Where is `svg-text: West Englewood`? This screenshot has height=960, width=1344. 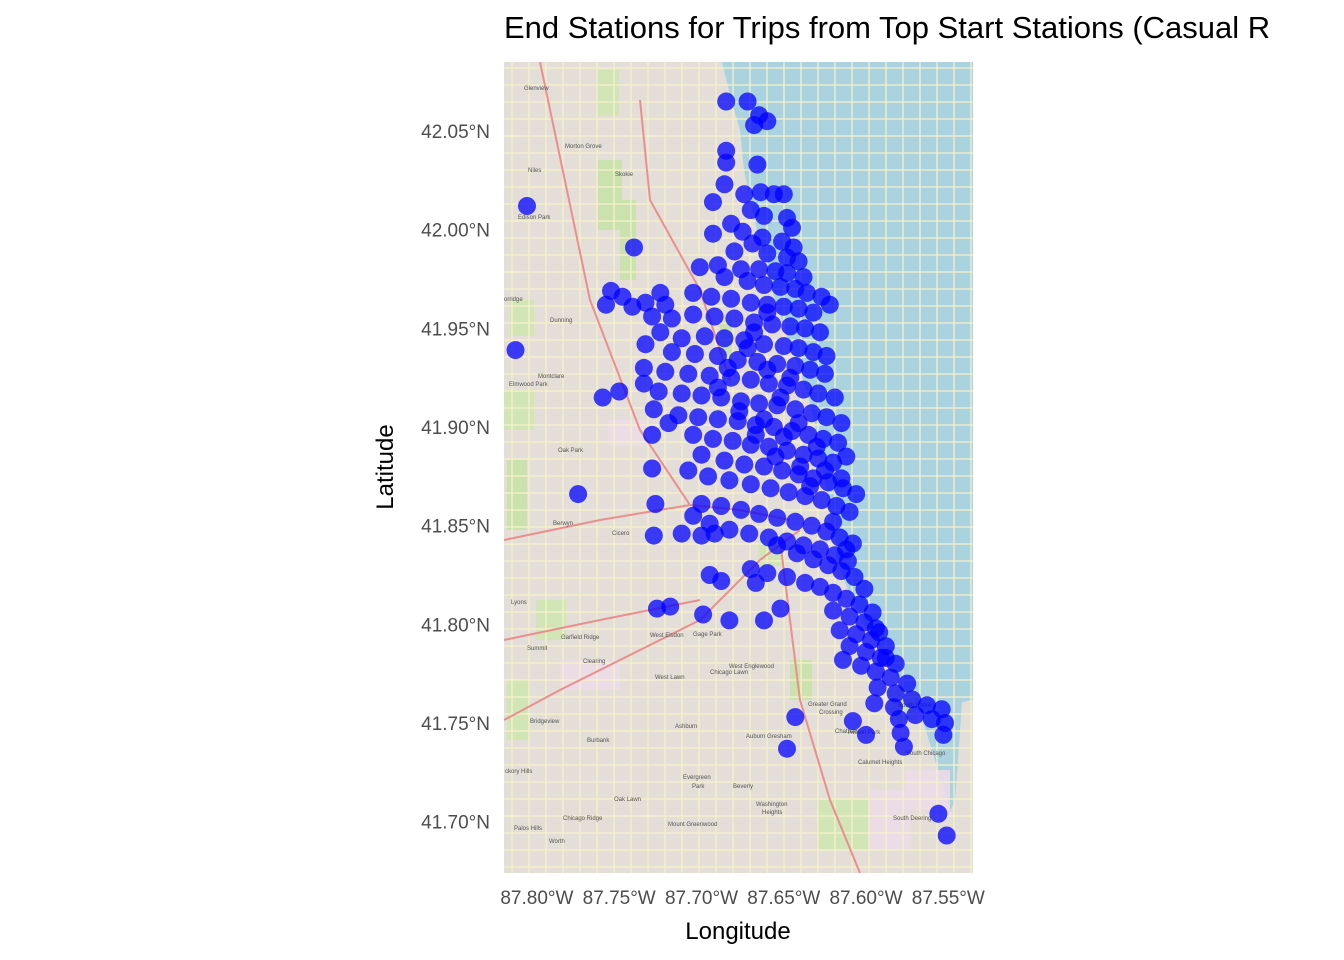
svg-text: West Englewood is located at coordinates (751, 667).